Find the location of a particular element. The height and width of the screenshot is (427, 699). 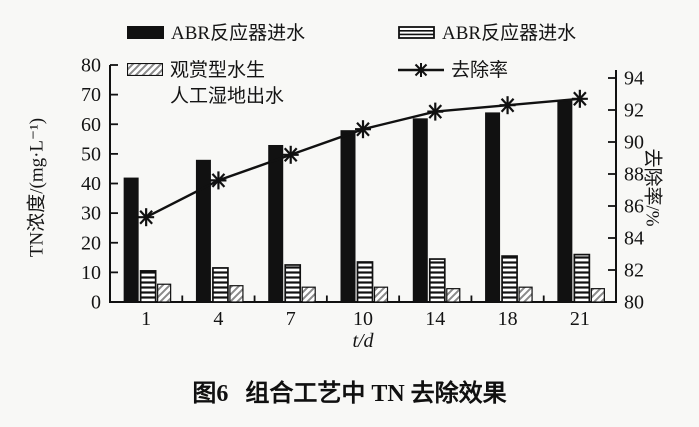

left-axis-tick-label: 10 is located at coordinates (91, 273).